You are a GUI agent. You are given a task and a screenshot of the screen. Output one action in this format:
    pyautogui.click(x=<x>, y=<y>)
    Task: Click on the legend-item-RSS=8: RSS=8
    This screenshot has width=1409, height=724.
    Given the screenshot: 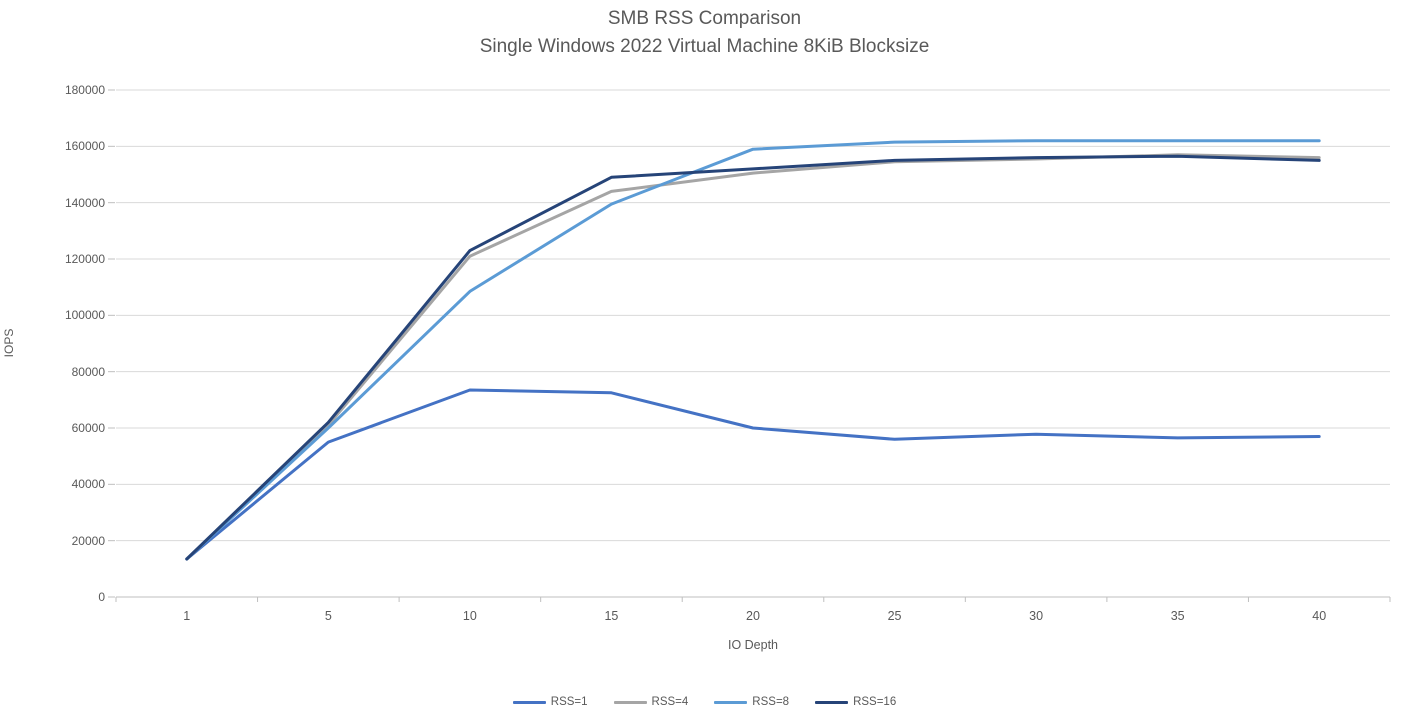 What is the action you would take?
    pyautogui.click(x=751, y=702)
    